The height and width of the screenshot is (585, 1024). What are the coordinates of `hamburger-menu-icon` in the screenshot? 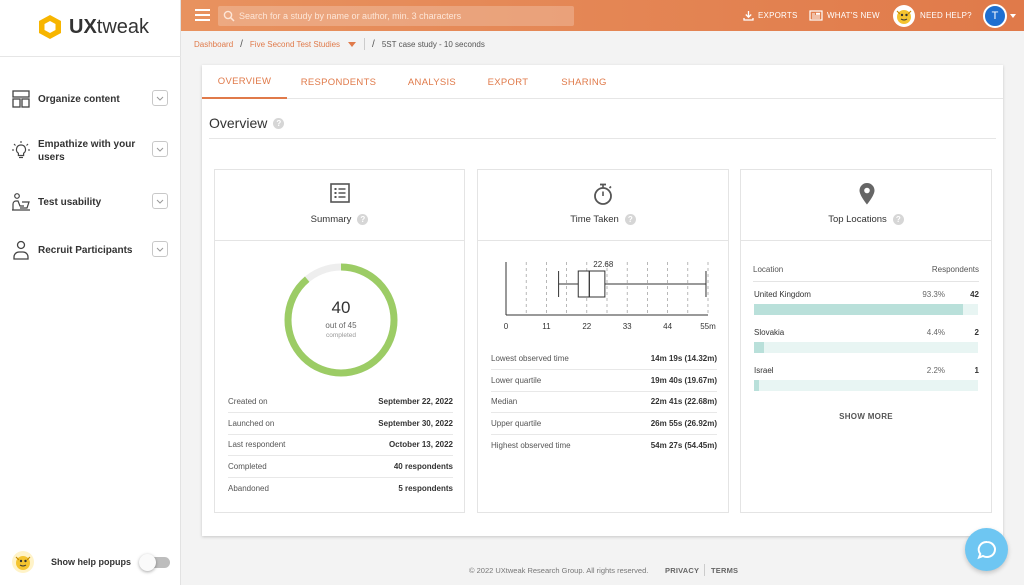 It's located at (202, 15).